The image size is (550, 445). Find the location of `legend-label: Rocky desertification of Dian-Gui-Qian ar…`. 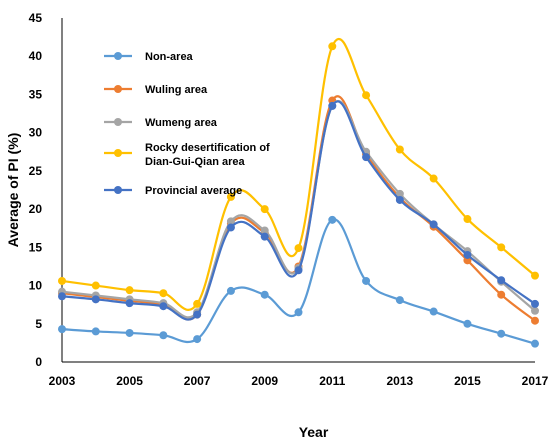

legend-label: Rocky desertification of Dian-Gui-Qian ar… is located at coordinates (207, 155).